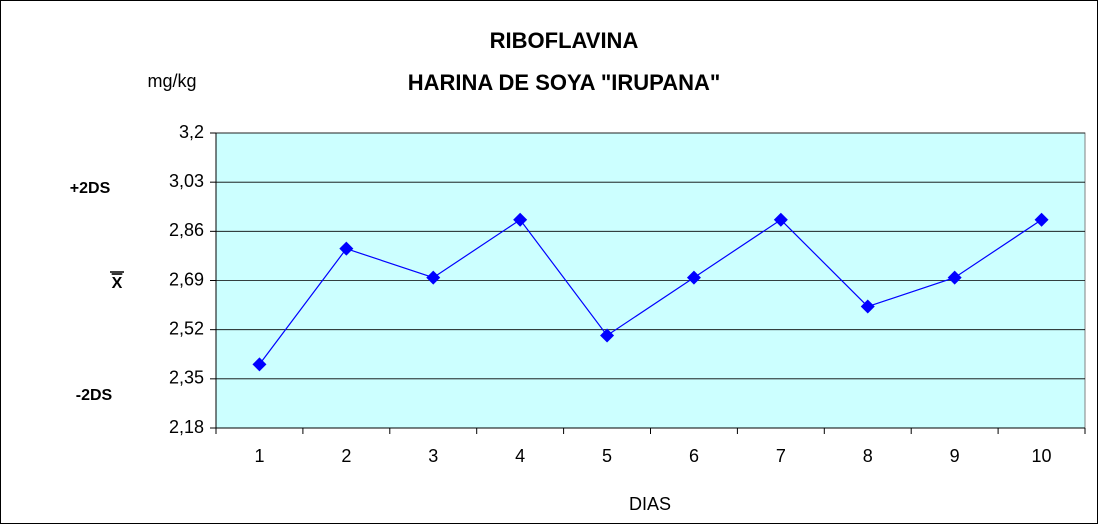 The height and width of the screenshot is (525, 1099). Describe the element at coordinates (1042, 456) in the screenshot. I see `x-tick-label: 10` at that location.